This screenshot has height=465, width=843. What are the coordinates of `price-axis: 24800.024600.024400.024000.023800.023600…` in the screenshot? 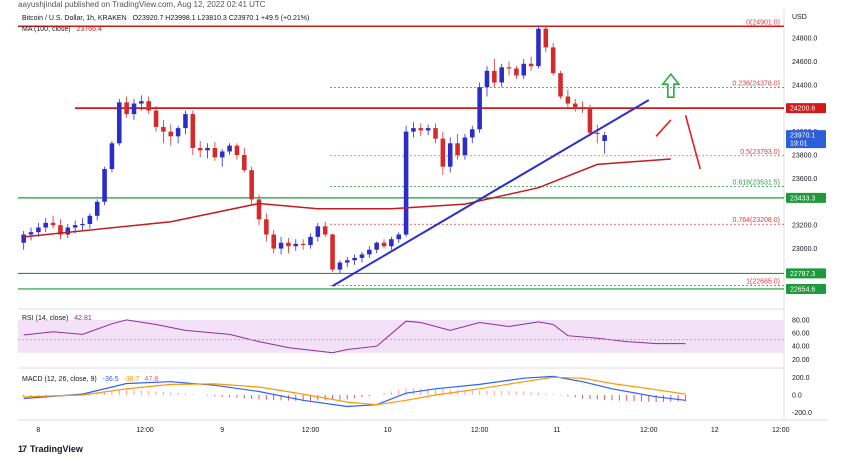 It's located at (806, 165).